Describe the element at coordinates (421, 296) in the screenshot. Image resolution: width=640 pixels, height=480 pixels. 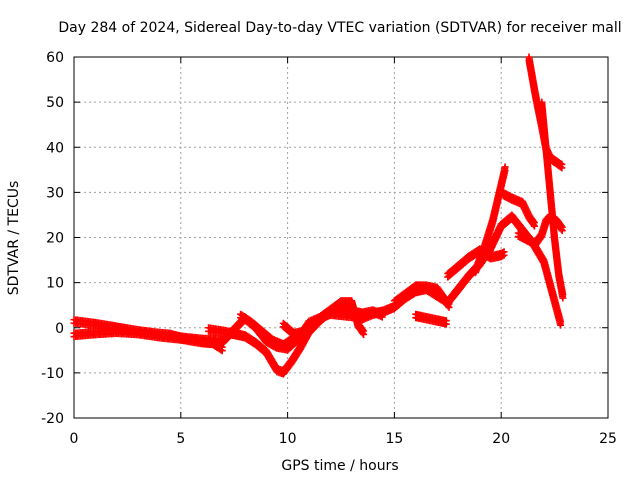
I see `series-track-f` at that location.